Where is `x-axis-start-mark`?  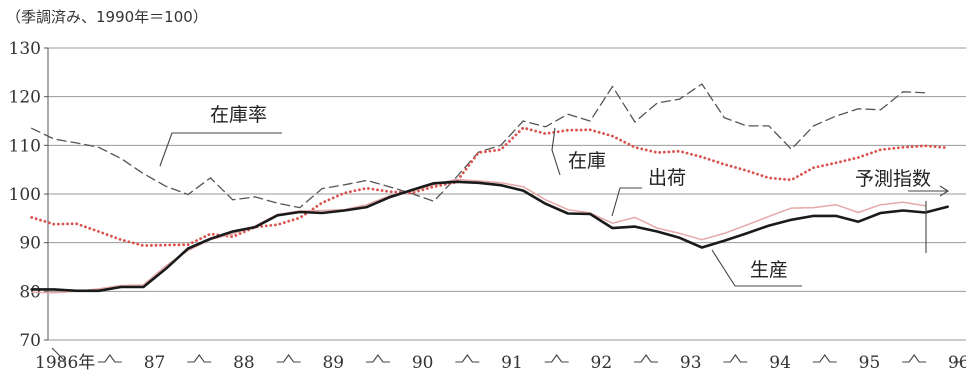
x-axis-start-mark is located at coordinates (59, 355).